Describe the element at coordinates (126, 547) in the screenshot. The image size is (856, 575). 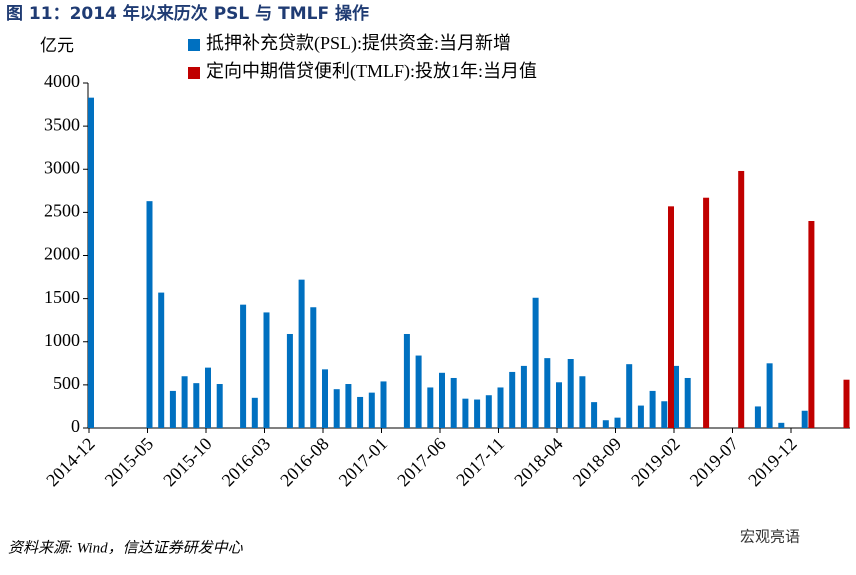
I see `source: 资料来源: Wind，信达证券研发中心` at that location.